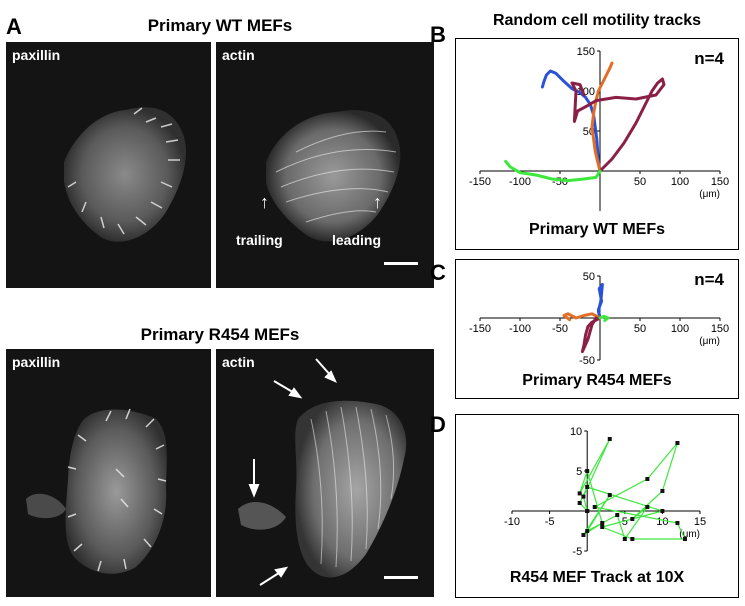 This screenshot has height=606, width=745. Describe the element at coordinates (579, 472) in the screenshot. I see `y-tick-label: 5` at that location.